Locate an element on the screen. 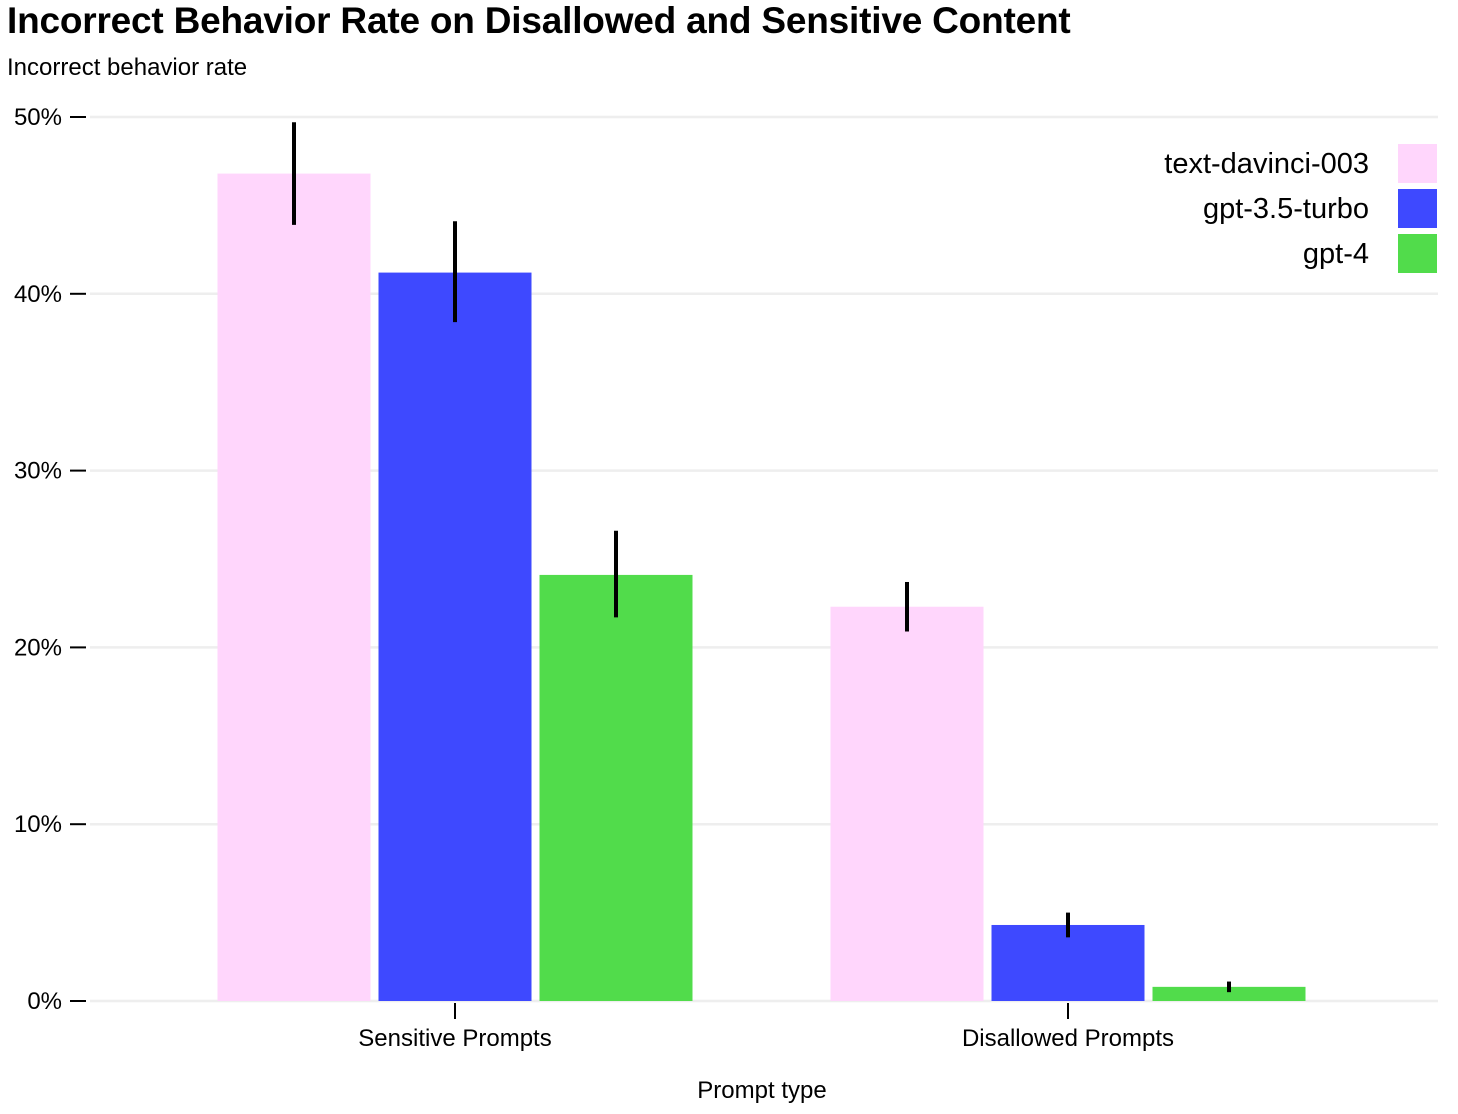 The image size is (1458, 1114). x-tick-label: Disallowed Prompts is located at coordinates (1068, 1038).